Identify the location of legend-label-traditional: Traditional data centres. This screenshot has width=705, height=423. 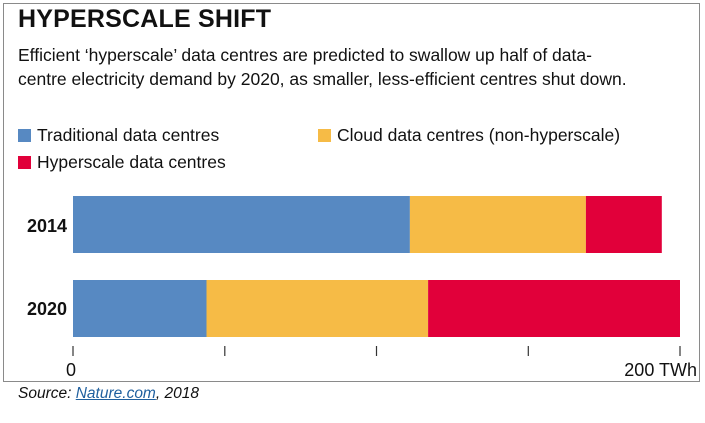
(128, 134).